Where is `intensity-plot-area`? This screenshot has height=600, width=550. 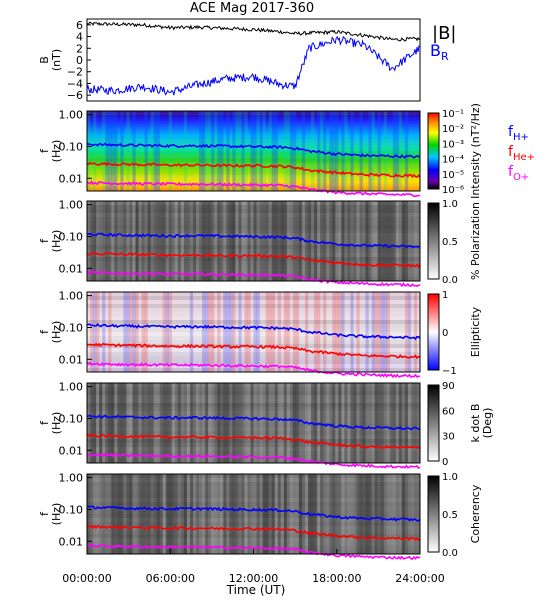
intensity-plot-area is located at coordinates (253, 151).